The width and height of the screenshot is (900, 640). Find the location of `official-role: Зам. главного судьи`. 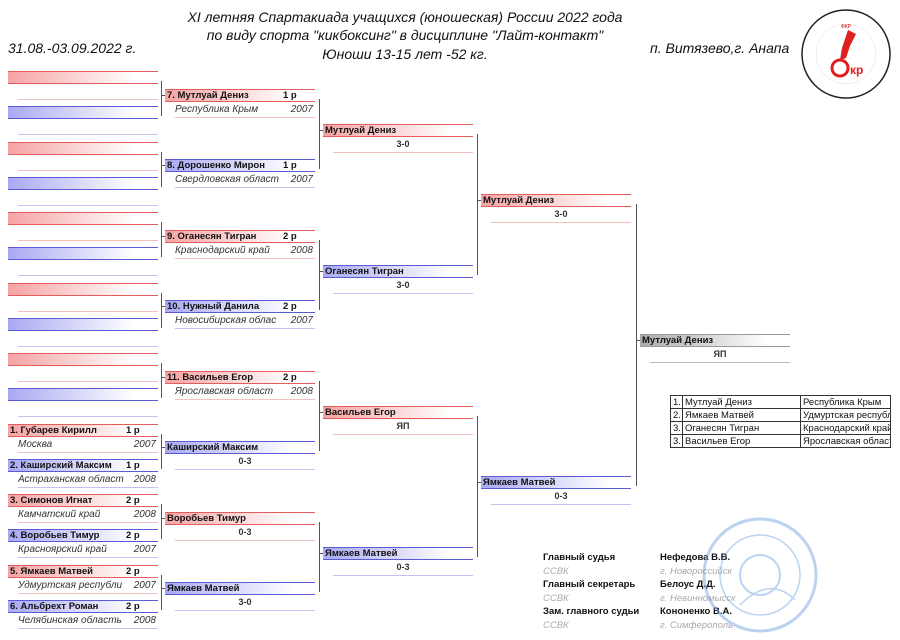

official-role: Зам. главного судьи is located at coordinates (591, 611).